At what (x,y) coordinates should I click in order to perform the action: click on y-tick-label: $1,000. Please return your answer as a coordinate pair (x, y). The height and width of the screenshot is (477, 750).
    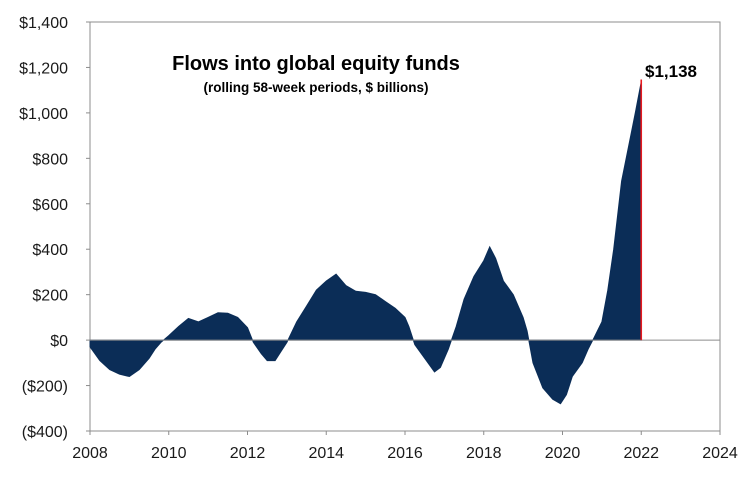
    Looking at the image, I should click on (43, 114).